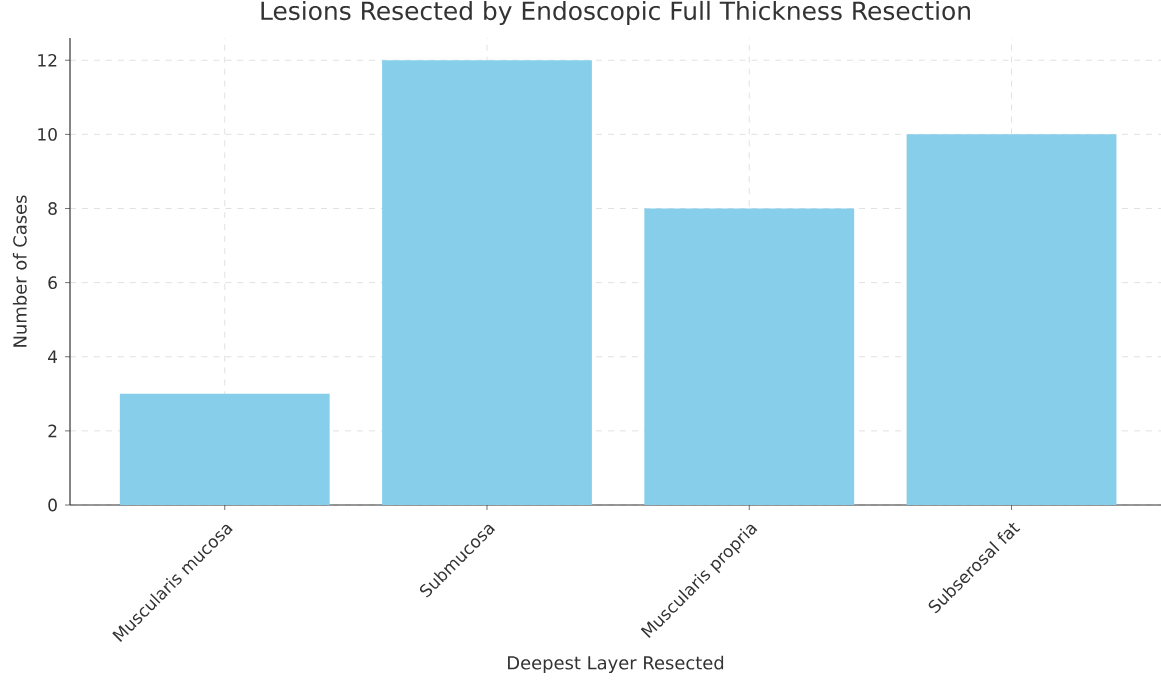  What do you see at coordinates (19, 271) in the screenshot?
I see `y-axis-title: Number of Cases` at bounding box center [19, 271].